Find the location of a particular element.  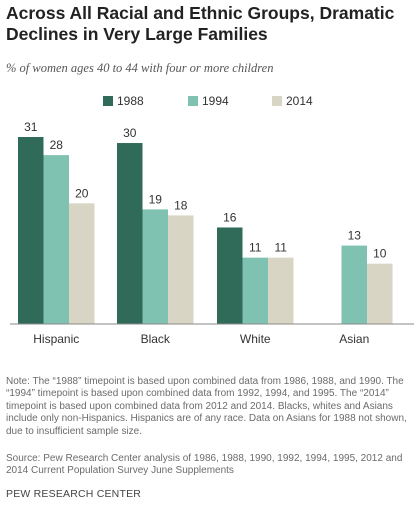

bar-white-1988 is located at coordinates (230, 275).